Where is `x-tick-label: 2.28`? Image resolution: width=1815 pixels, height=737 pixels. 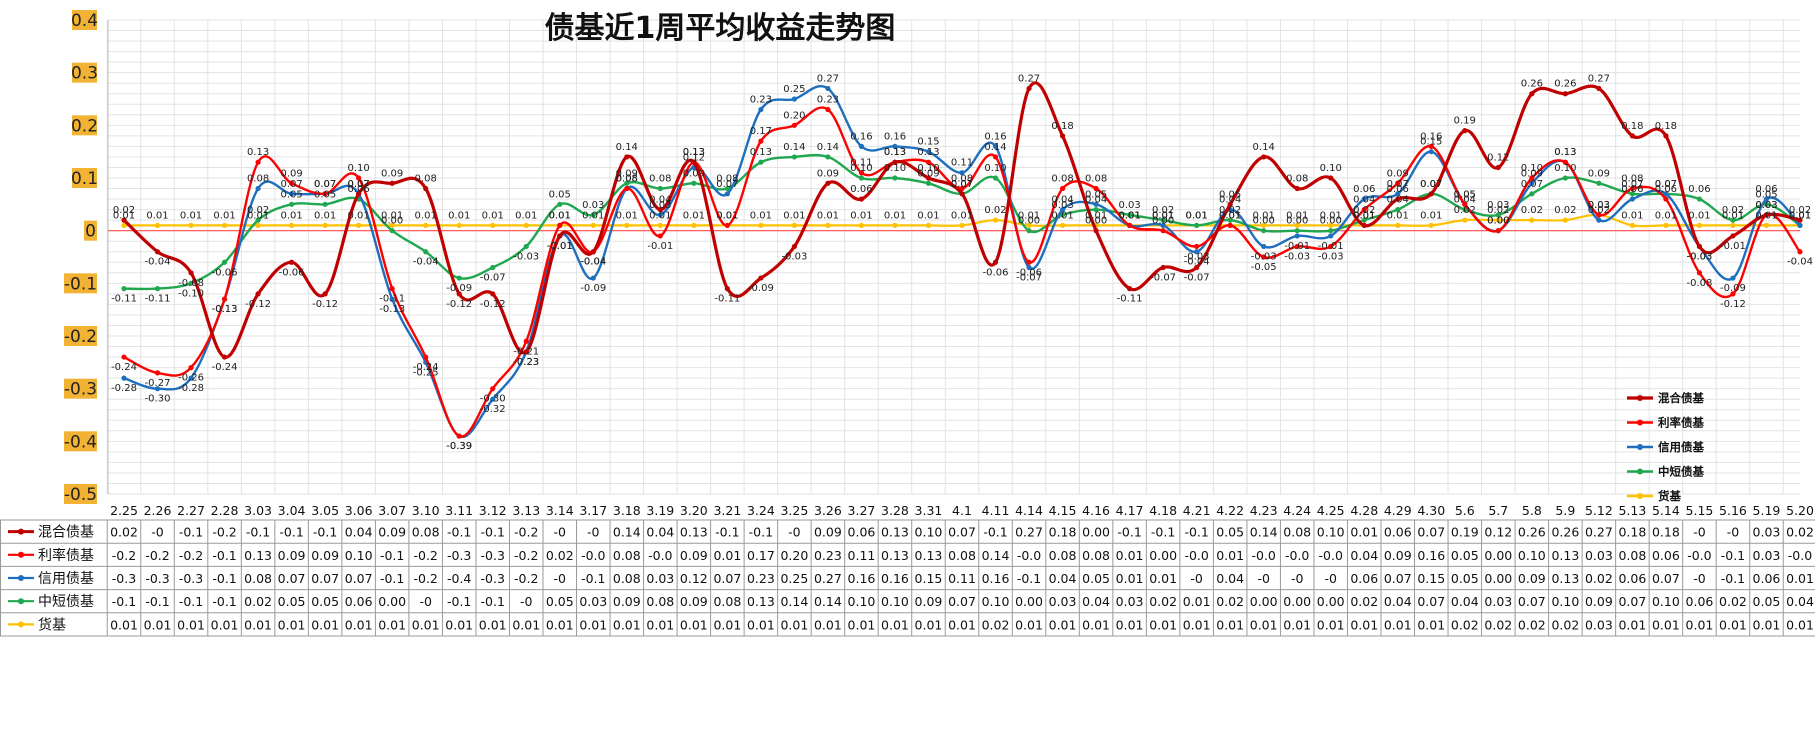 x-tick-label: 2.28 is located at coordinates (225, 510).